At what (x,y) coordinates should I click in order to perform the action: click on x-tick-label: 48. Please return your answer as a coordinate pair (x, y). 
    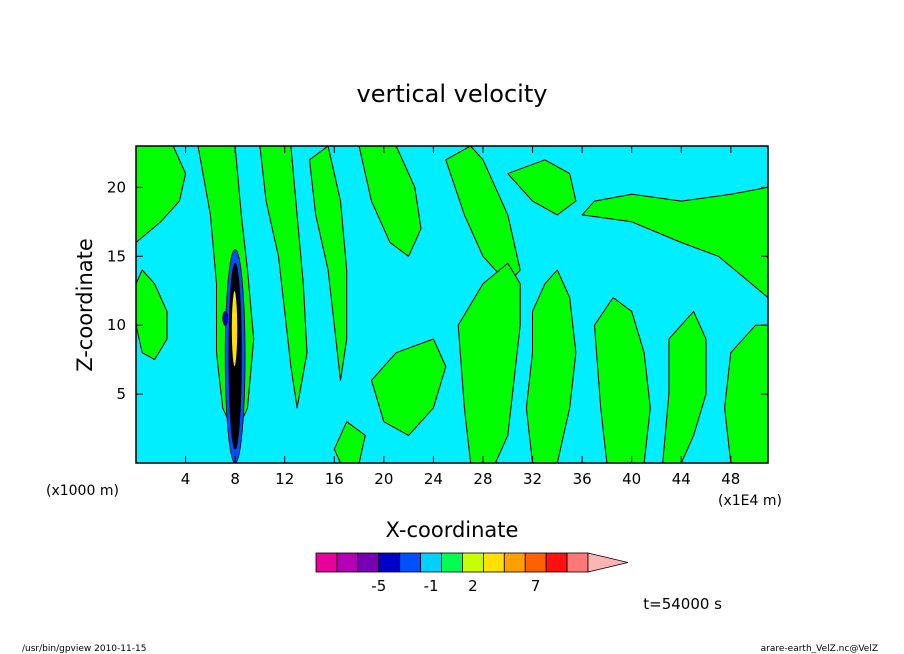
    Looking at the image, I should click on (730, 479).